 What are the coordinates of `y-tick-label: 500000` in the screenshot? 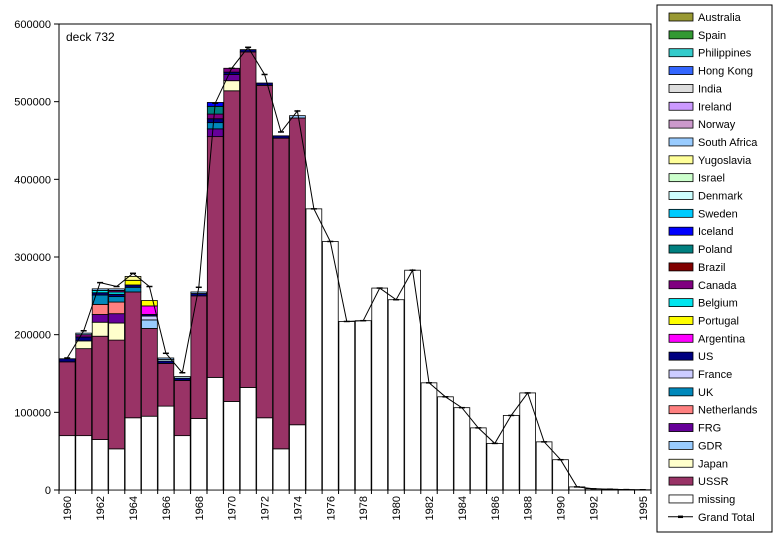 It's located at (32, 103).